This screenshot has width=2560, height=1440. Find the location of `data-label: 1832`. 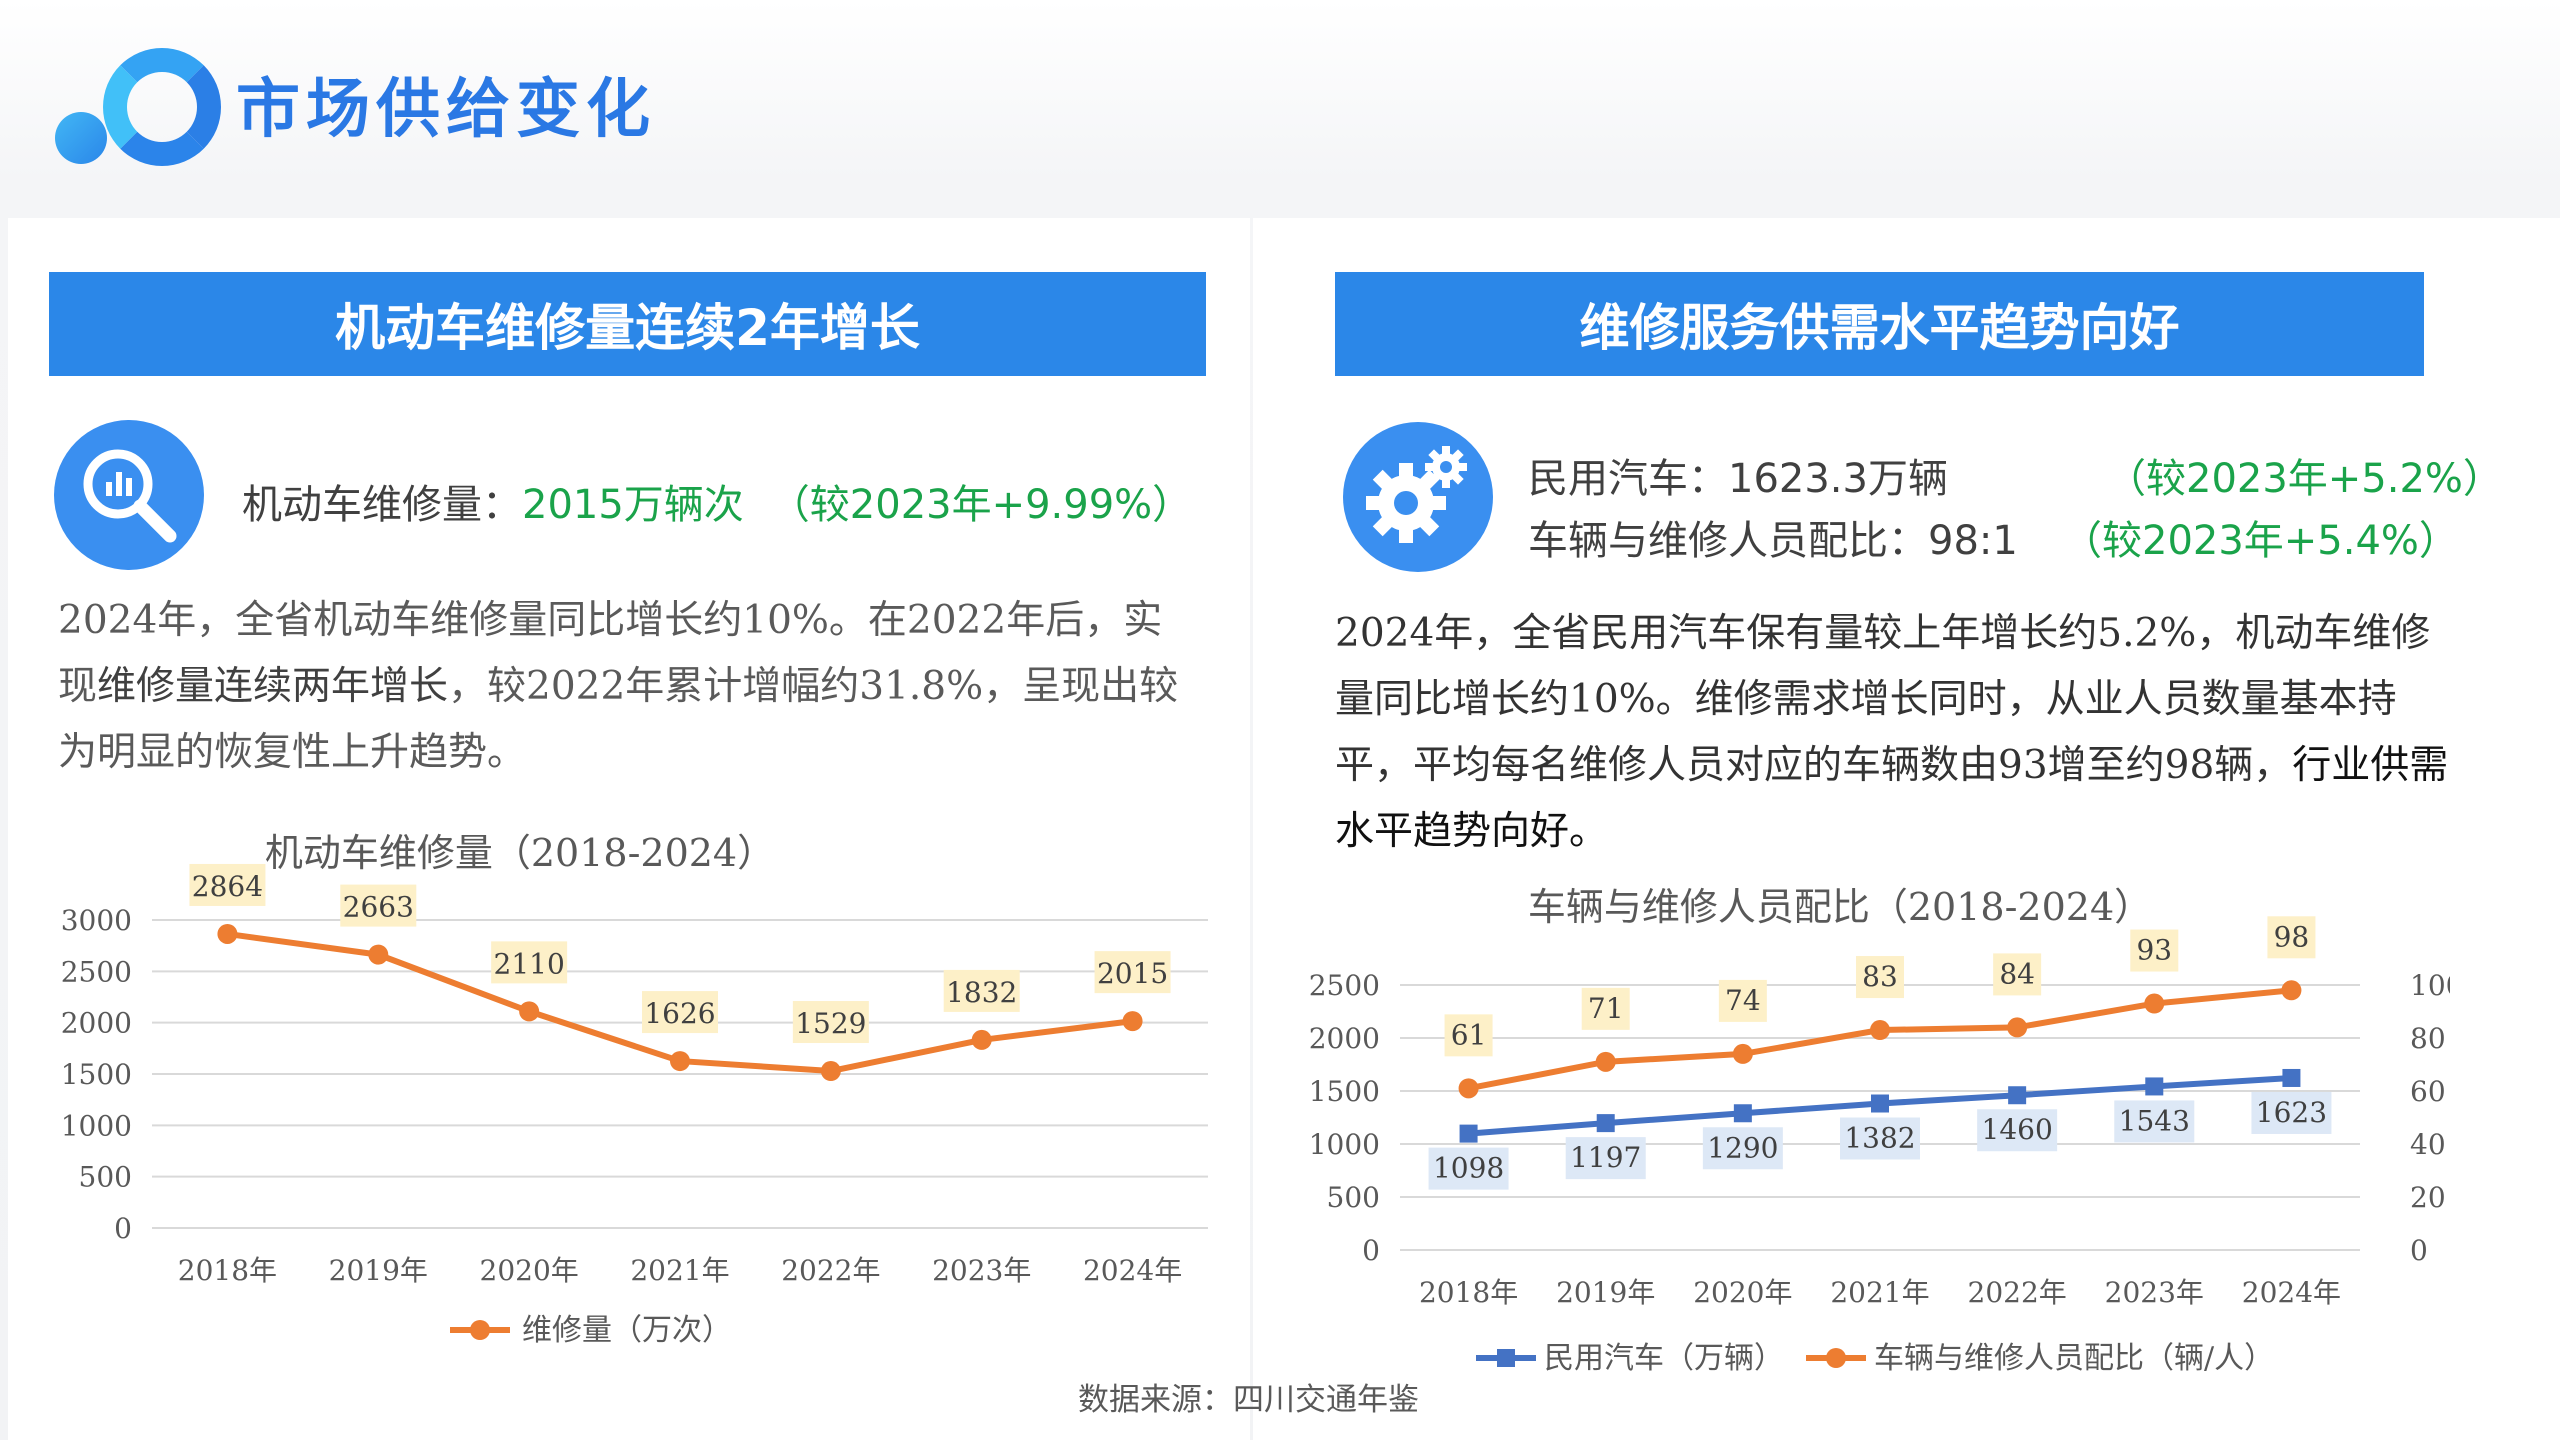

data-label: 1832 is located at coordinates (981, 992).